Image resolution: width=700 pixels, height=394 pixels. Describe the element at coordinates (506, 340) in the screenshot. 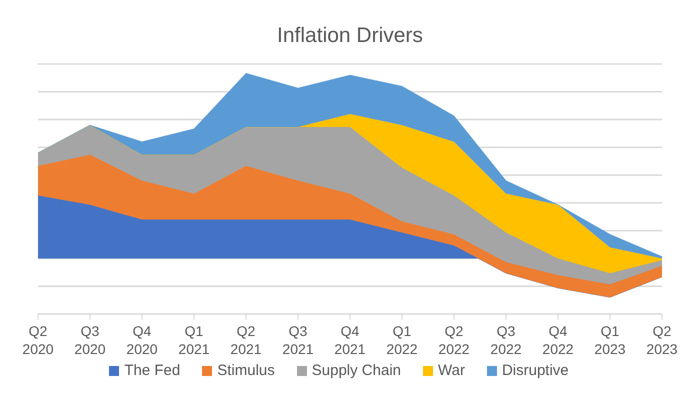

I see `x-tick-label: Q3 2022` at that location.